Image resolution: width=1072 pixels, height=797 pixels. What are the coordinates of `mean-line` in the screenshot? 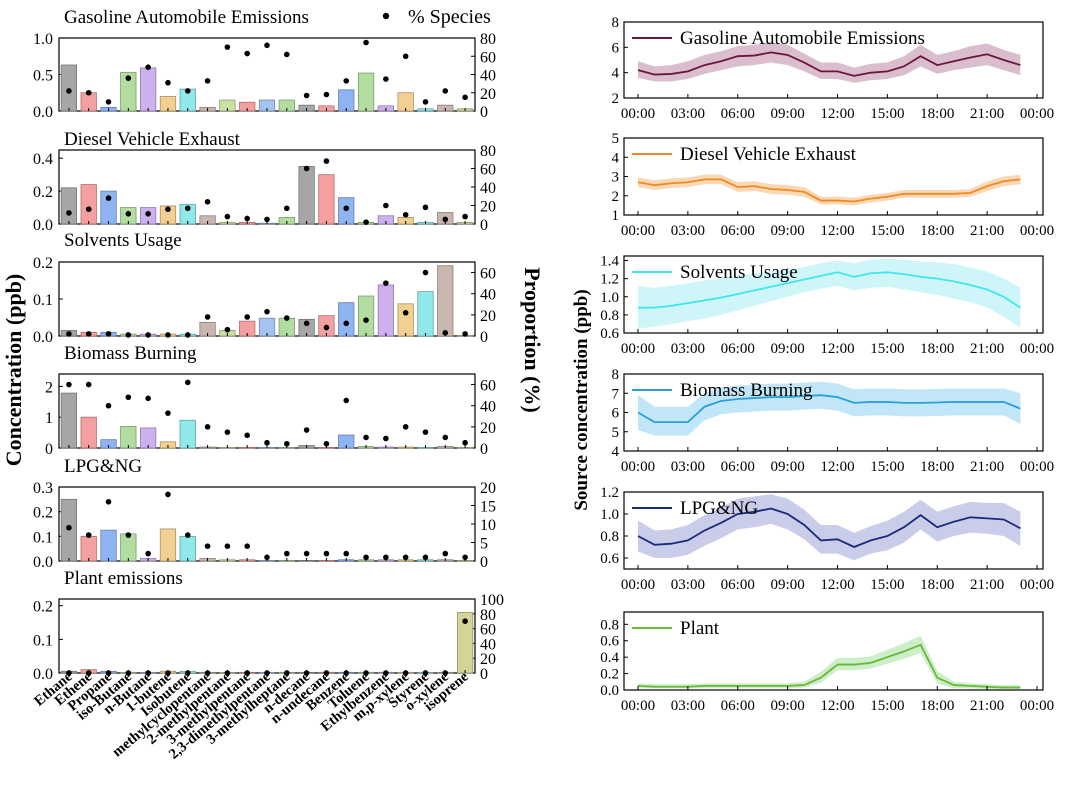 It's located at (829, 409).